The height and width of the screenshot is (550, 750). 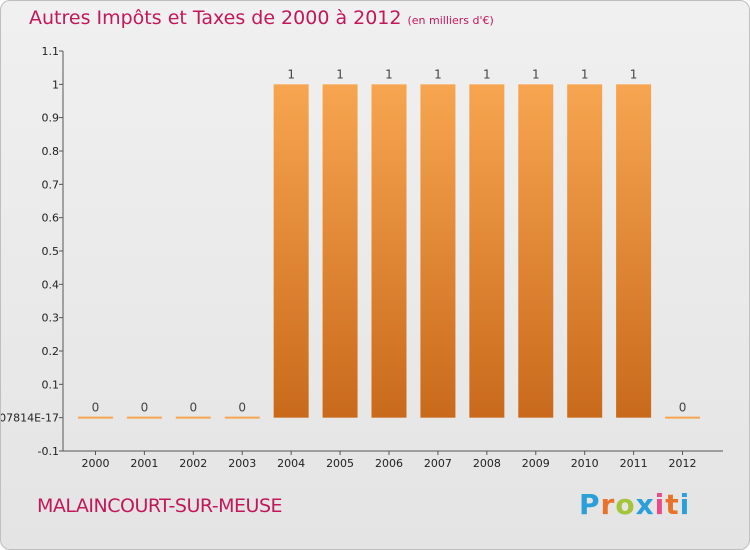 What do you see at coordinates (51, 51) in the screenshot?
I see `y-tick-label: 1.1` at bounding box center [51, 51].